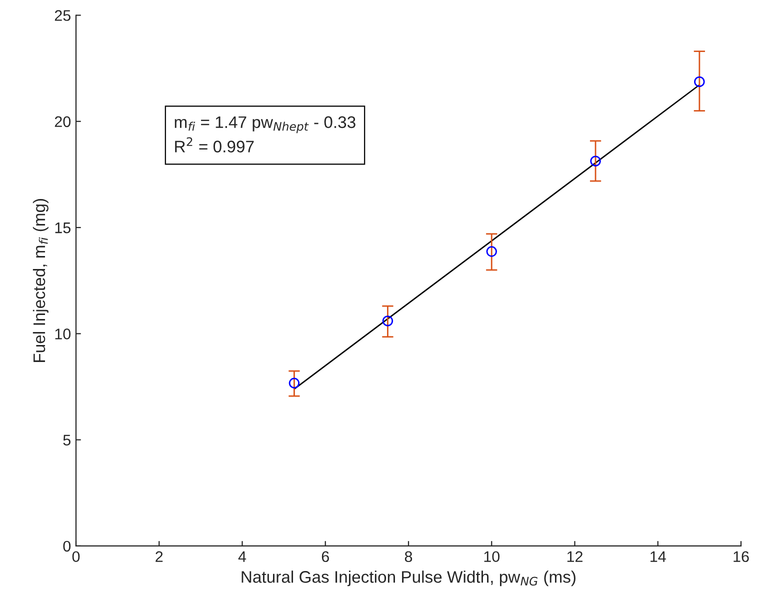 The image size is (760, 610). Describe the element at coordinates (574, 556) in the screenshot. I see `x-tick-label: 12` at that location.